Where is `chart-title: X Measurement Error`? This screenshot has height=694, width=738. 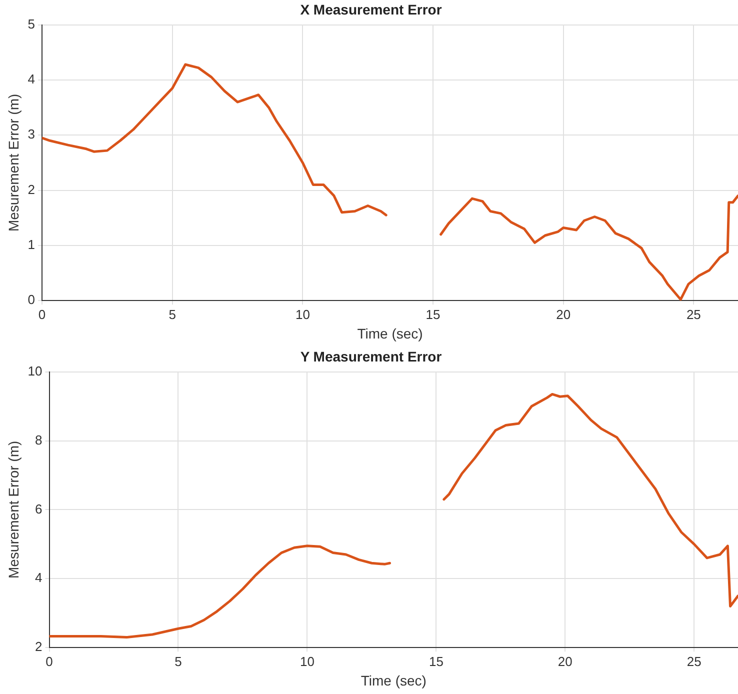
chart-title: X Measurement Error is located at coordinates (371, 9).